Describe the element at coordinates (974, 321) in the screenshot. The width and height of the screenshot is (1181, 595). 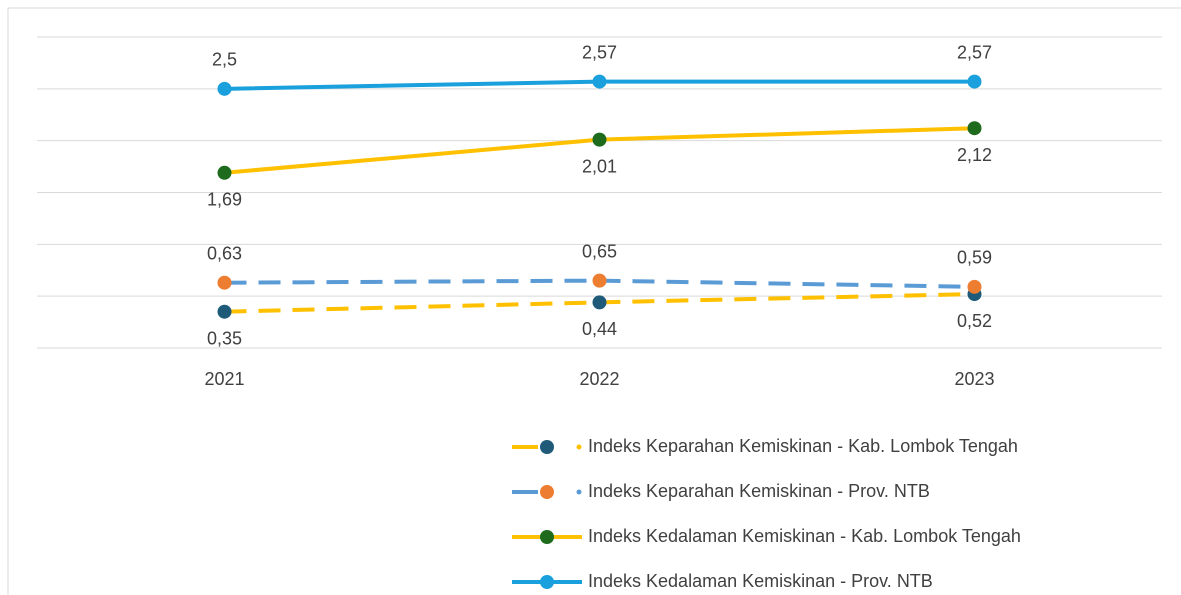
I see `data-label: 0,52` at that location.